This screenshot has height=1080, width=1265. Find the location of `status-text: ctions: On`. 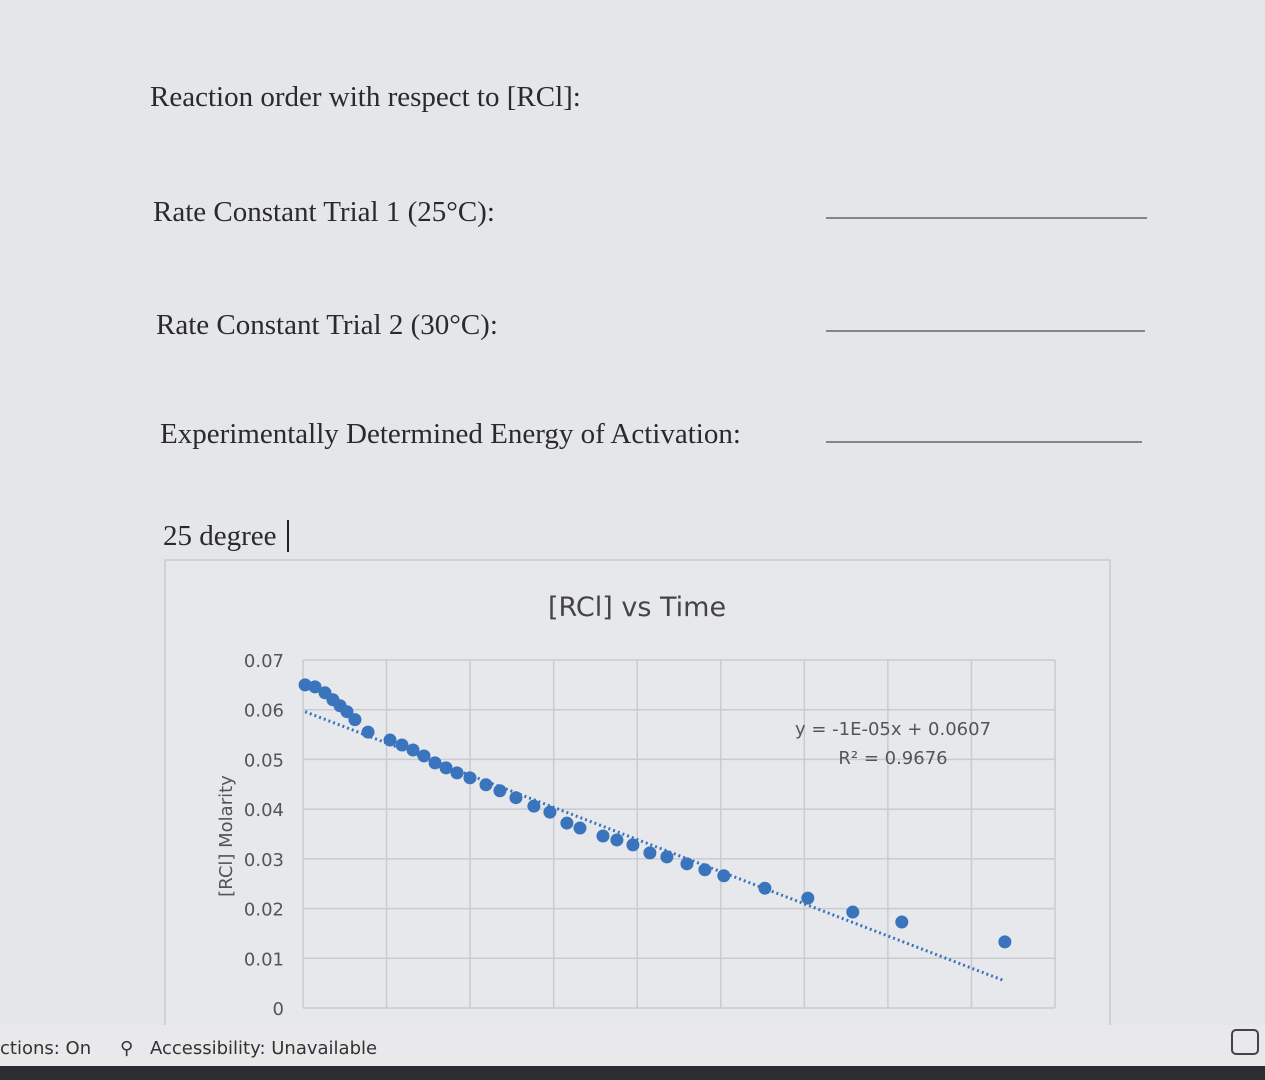

status-text: ctions: On is located at coordinates (45, 1048).